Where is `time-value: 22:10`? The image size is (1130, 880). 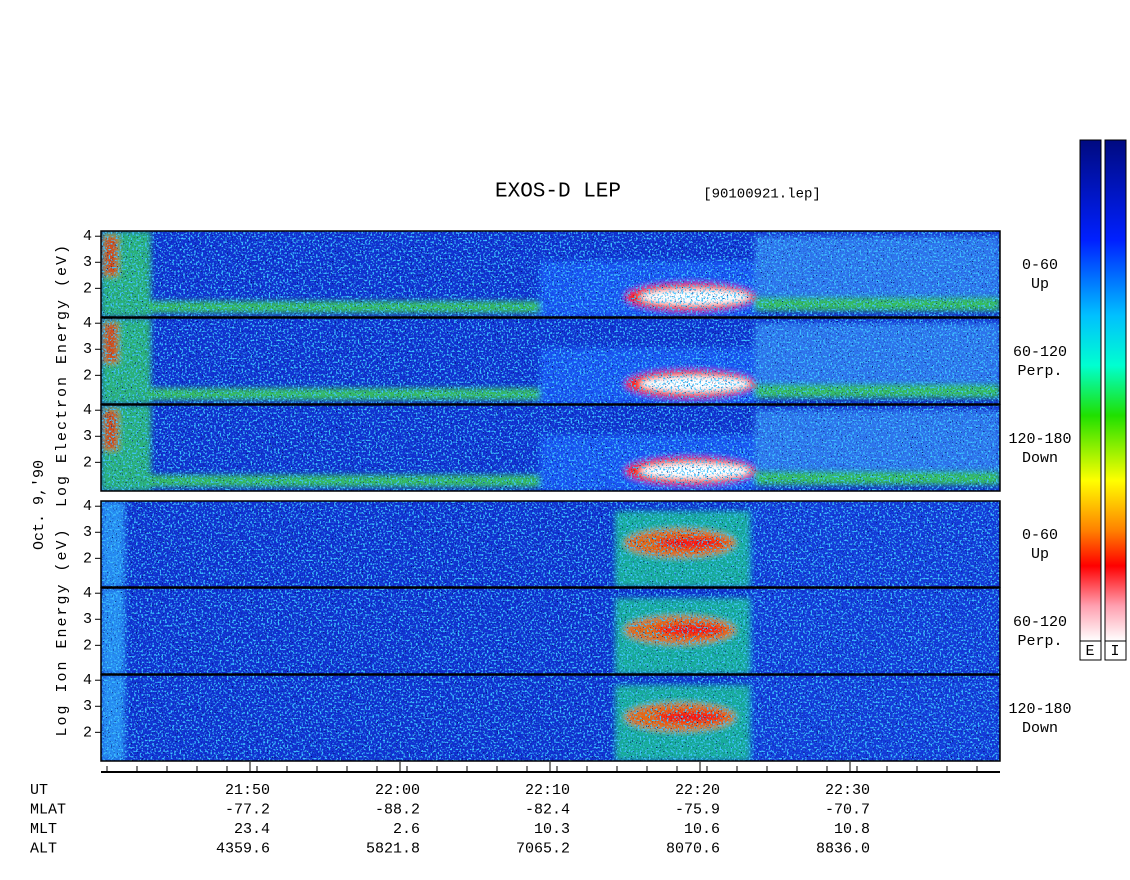
time-value: 22:10 is located at coordinates (547, 790).